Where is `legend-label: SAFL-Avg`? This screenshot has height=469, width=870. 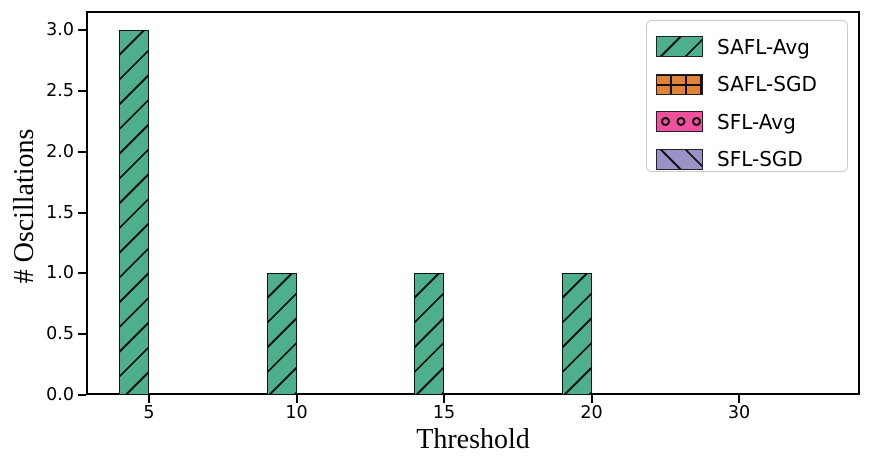 legend-label: SAFL-Avg is located at coordinates (763, 46).